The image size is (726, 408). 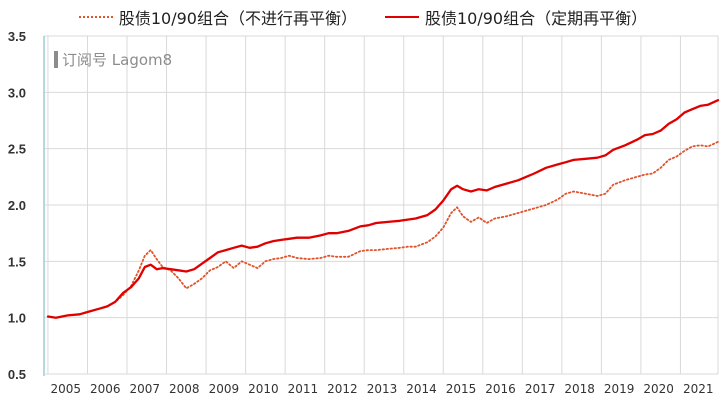 What do you see at coordinates (342, 389) in the screenshot?
I see `x-tick-label: 2012` at bounding box center [342, 389].